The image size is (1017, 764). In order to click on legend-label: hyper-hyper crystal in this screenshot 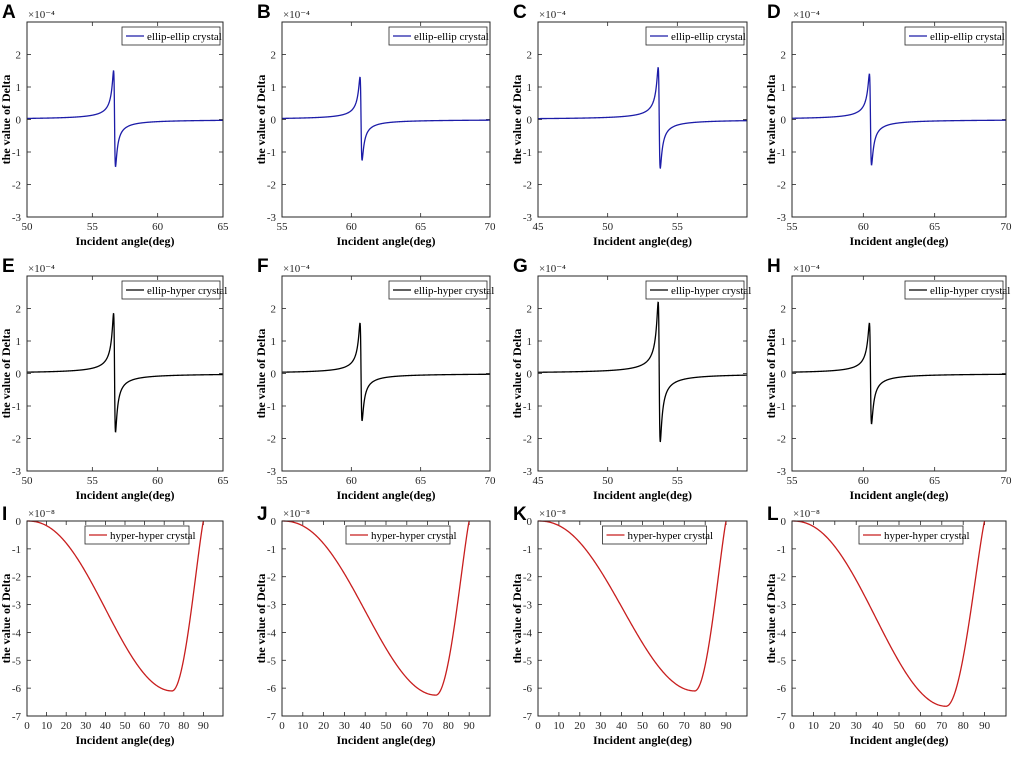, I will do `click(671, 536)`.